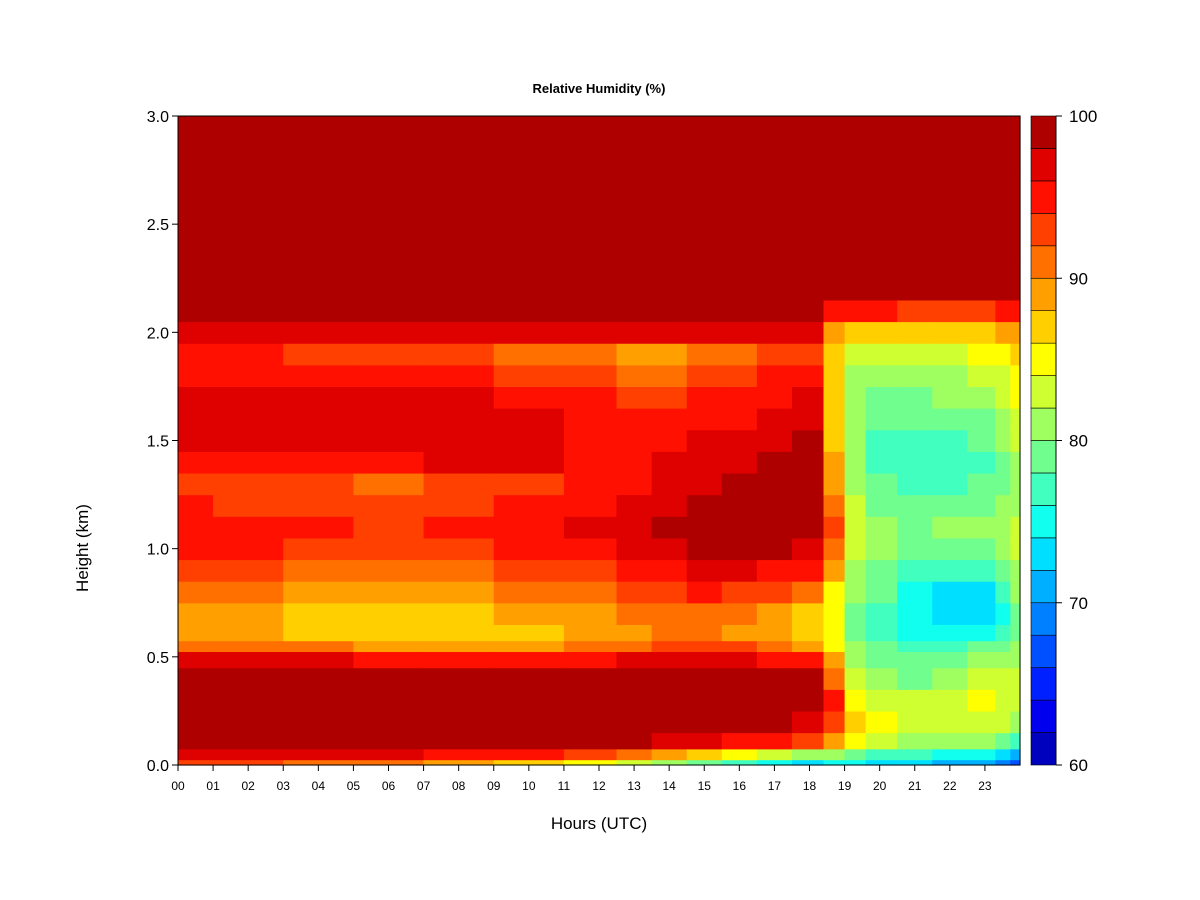  What do you see at coordinates (599, 88) in the screenshot?
I see `chart-title: Relative Humidity (%)` at bounding box center [599, 88].